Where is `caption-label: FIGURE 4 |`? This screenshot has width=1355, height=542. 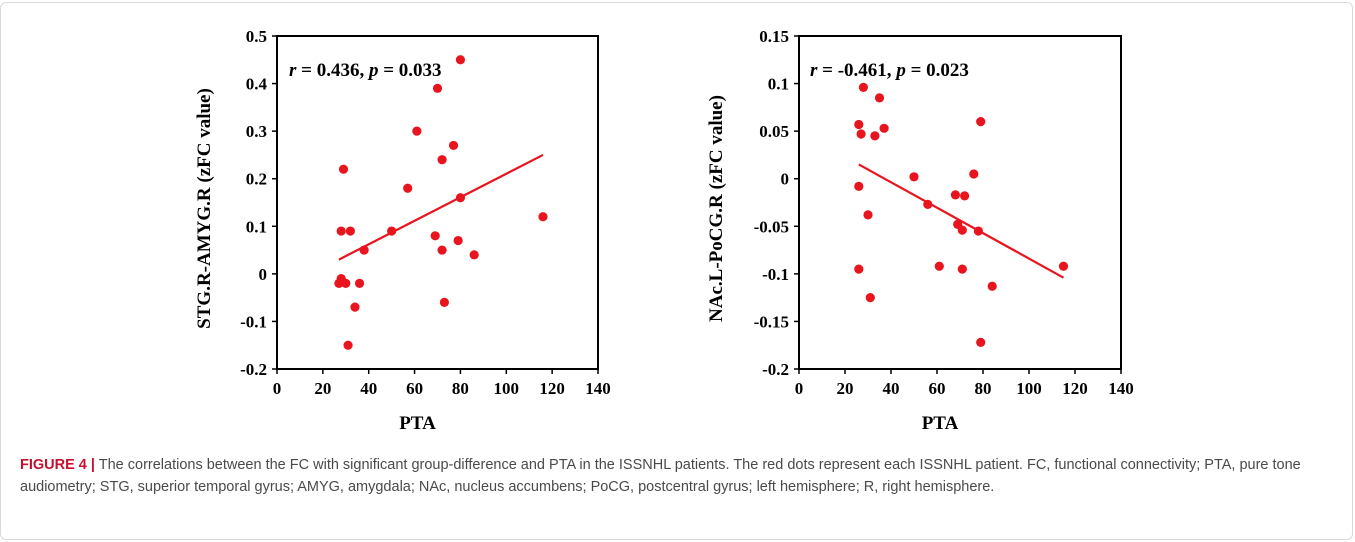 caption-label: FIGURE 4 | is located at coordinates (57, 465).